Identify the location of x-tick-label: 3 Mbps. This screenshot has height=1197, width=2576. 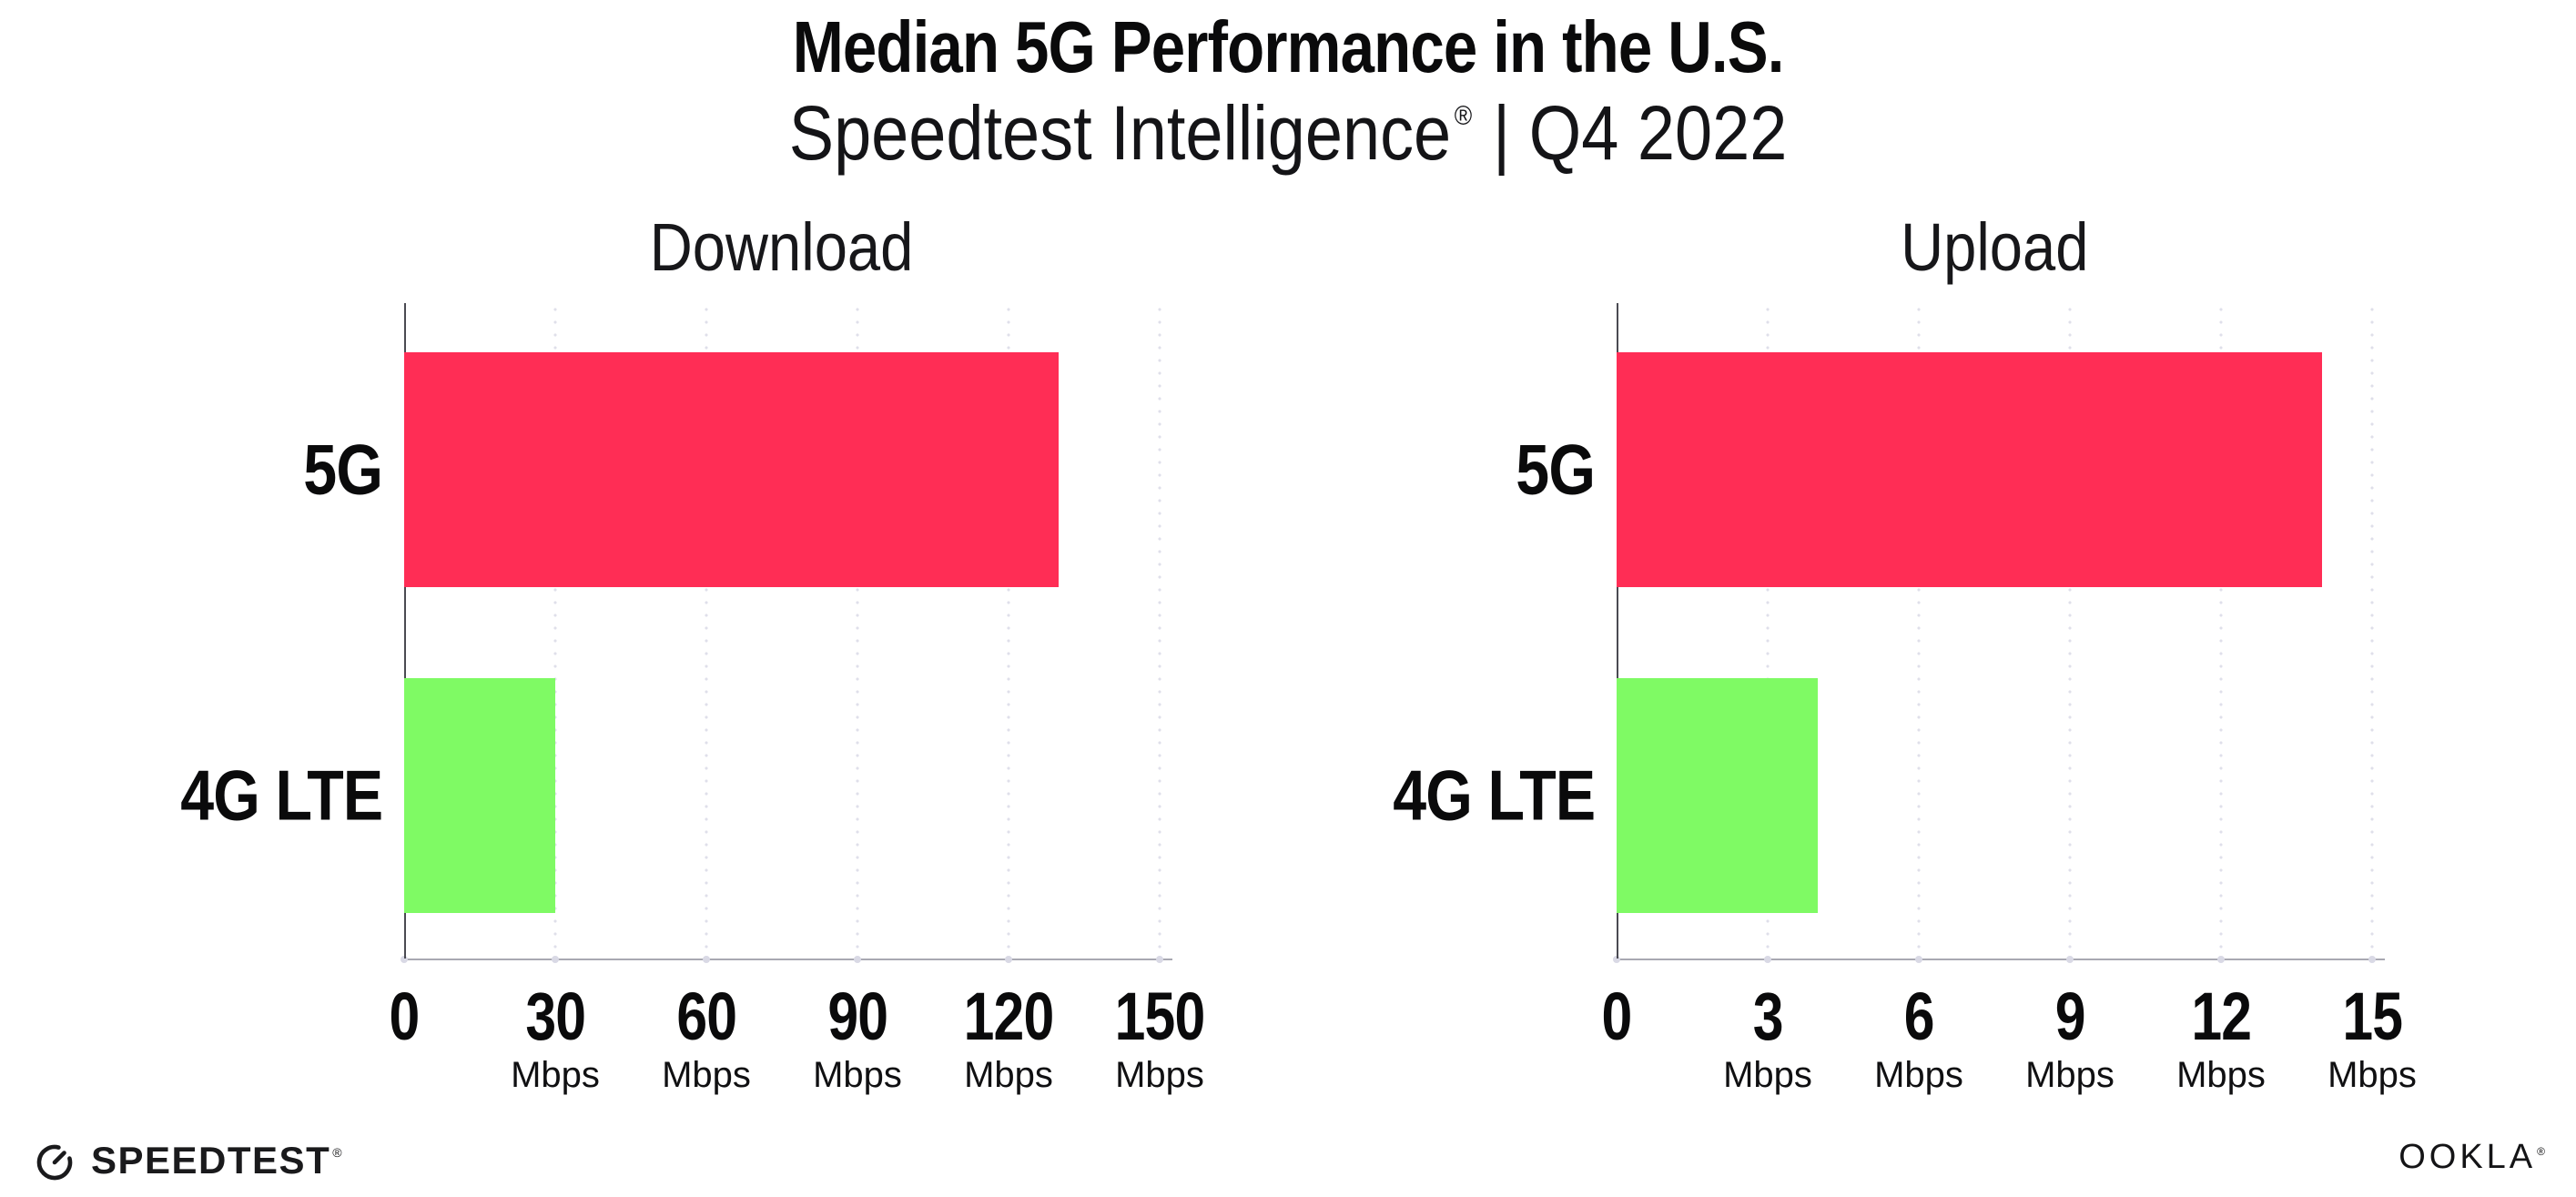
(1767, 1037).